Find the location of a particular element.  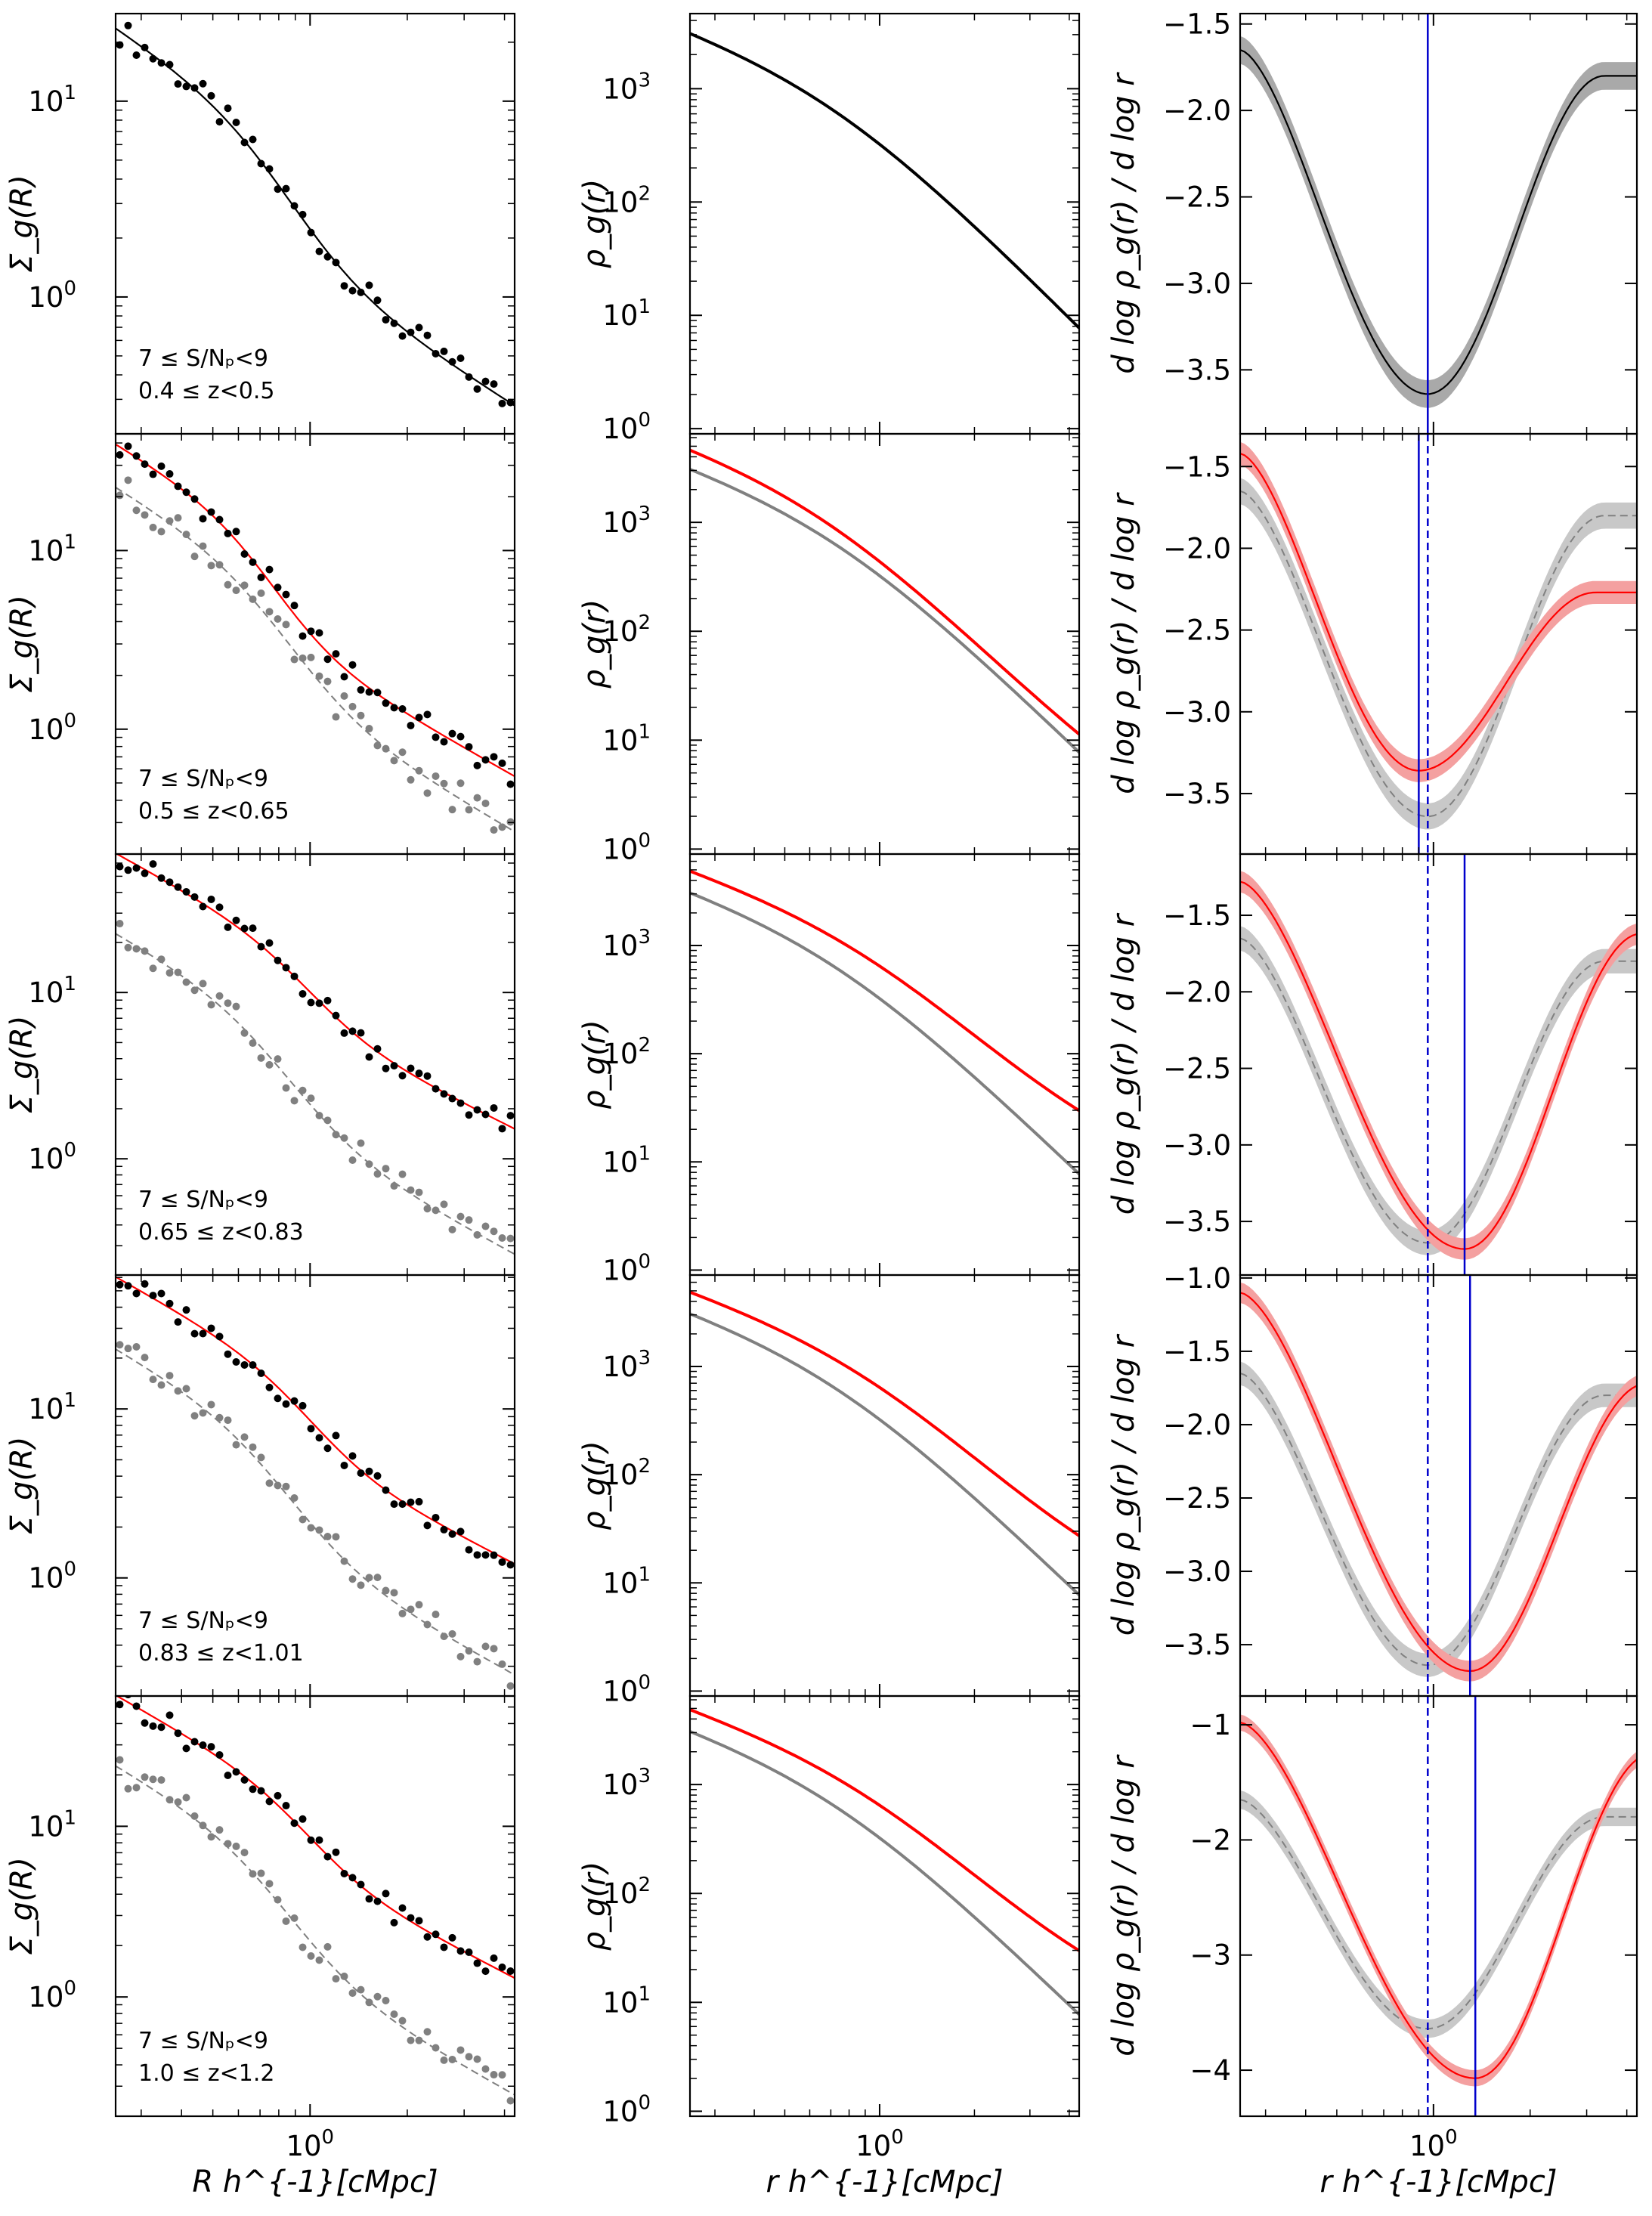

z-annotation: 0.83 ≤ z<1.01 is located at coordinates (221, 1653).